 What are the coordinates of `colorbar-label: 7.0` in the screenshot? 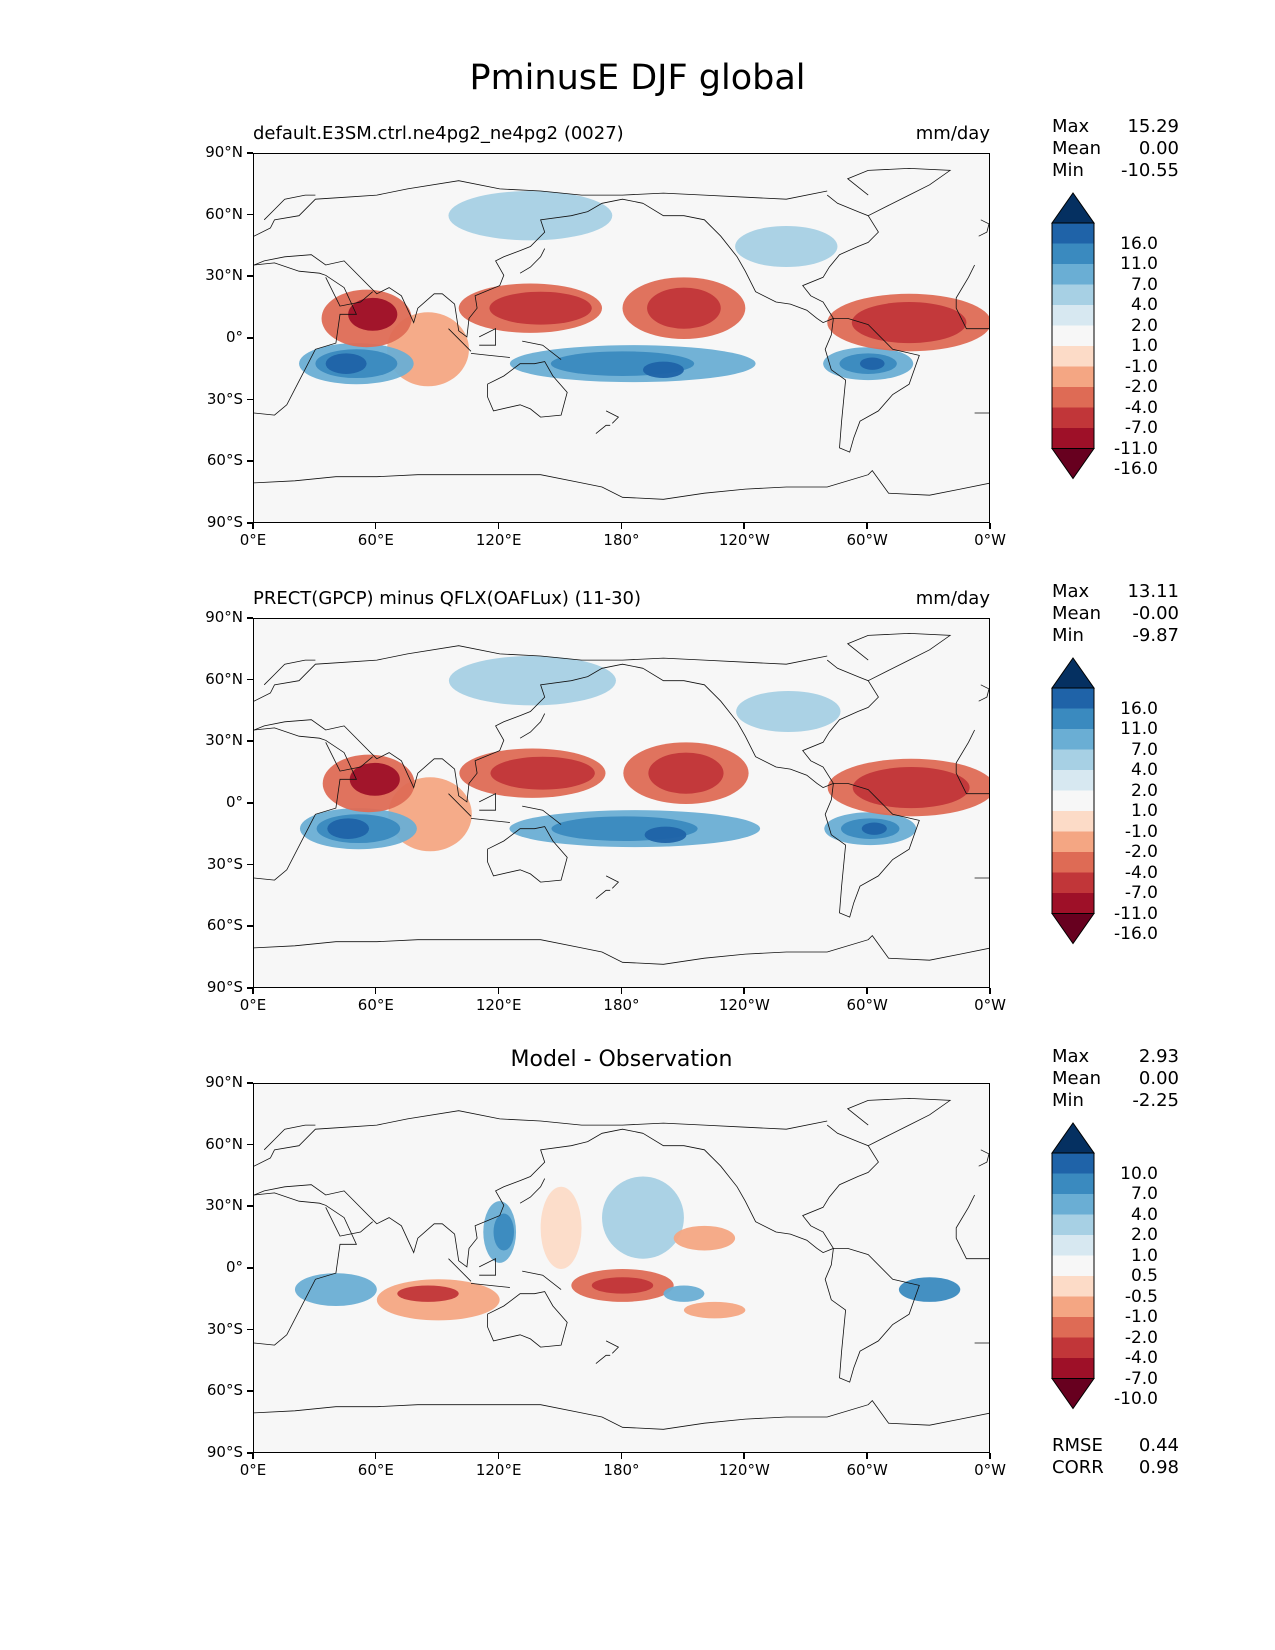 It's located at (1144, 284).